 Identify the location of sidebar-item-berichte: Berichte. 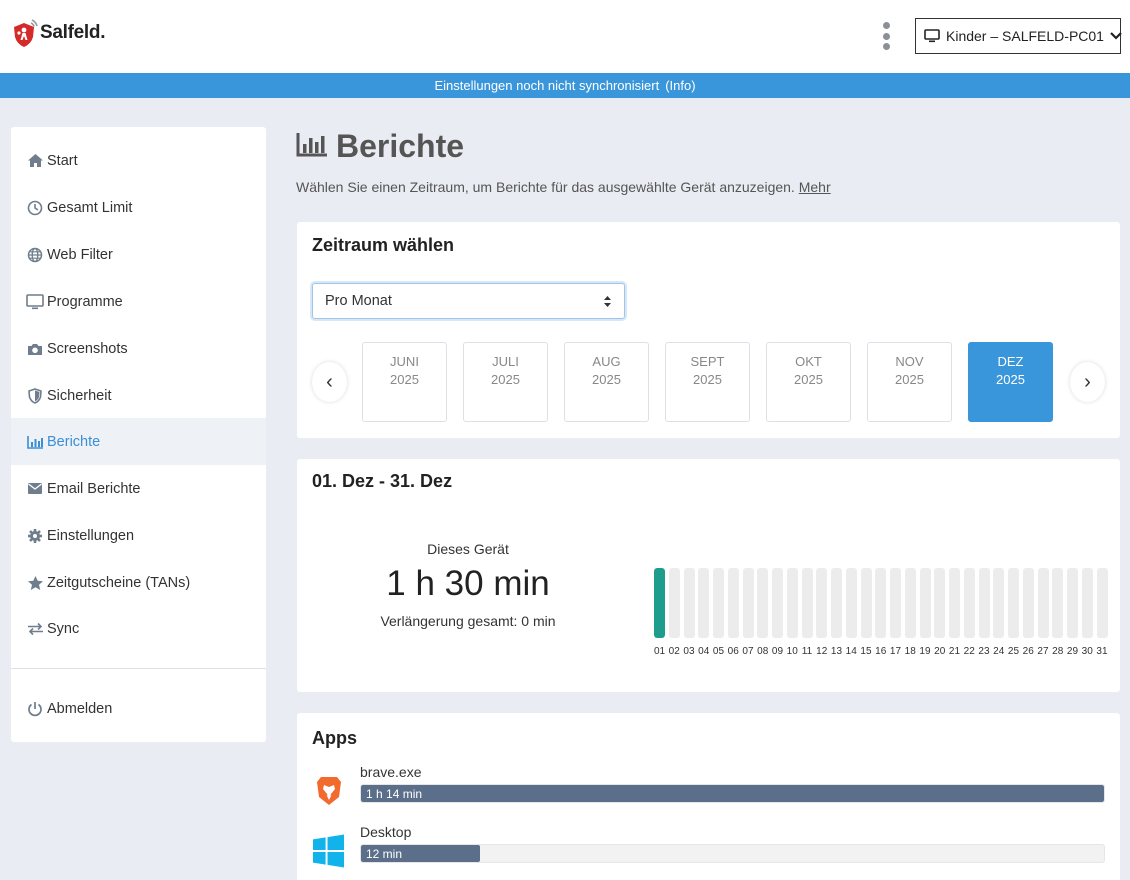
(138, 441).